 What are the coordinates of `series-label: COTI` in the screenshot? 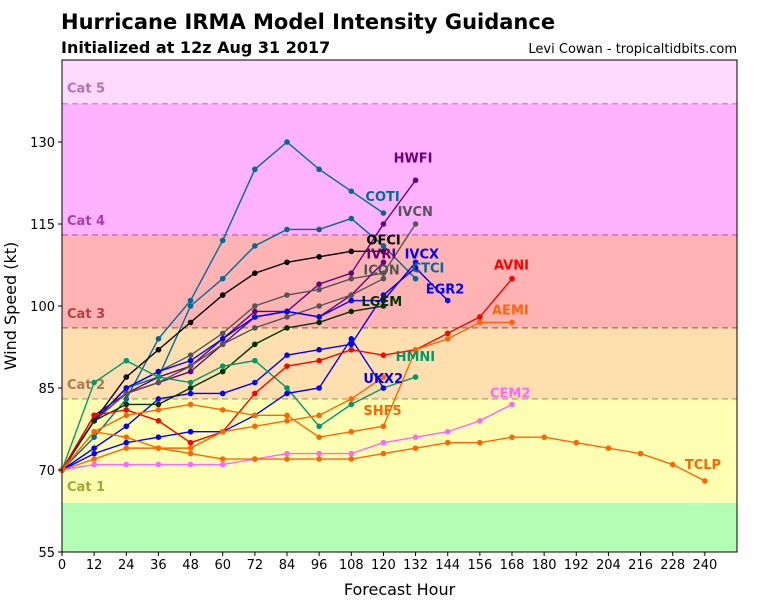 It's located at (382, 197).